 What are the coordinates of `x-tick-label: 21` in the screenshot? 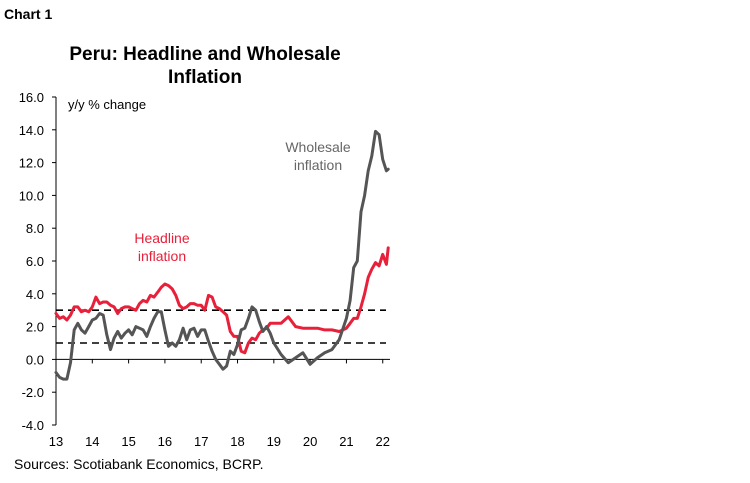 It's located at (346, 441).